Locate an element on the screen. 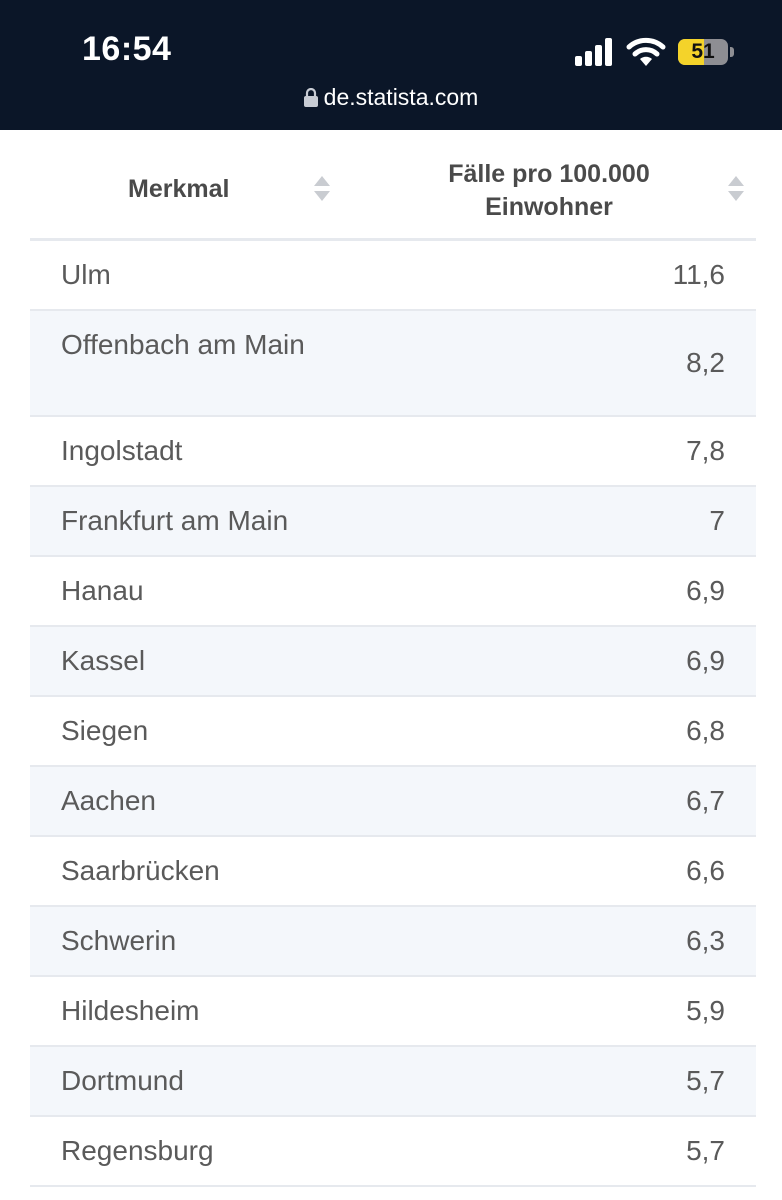 The width and height of the screenshot is (782, 1200). table-row: Offenbach am Main 8,2 is located at coordinates (393, 364).